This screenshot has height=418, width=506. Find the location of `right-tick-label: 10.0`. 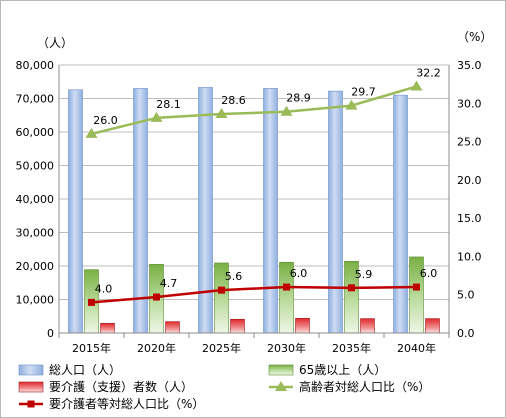

right-tick-label: 10.0 is located at coordinates (469, 256).